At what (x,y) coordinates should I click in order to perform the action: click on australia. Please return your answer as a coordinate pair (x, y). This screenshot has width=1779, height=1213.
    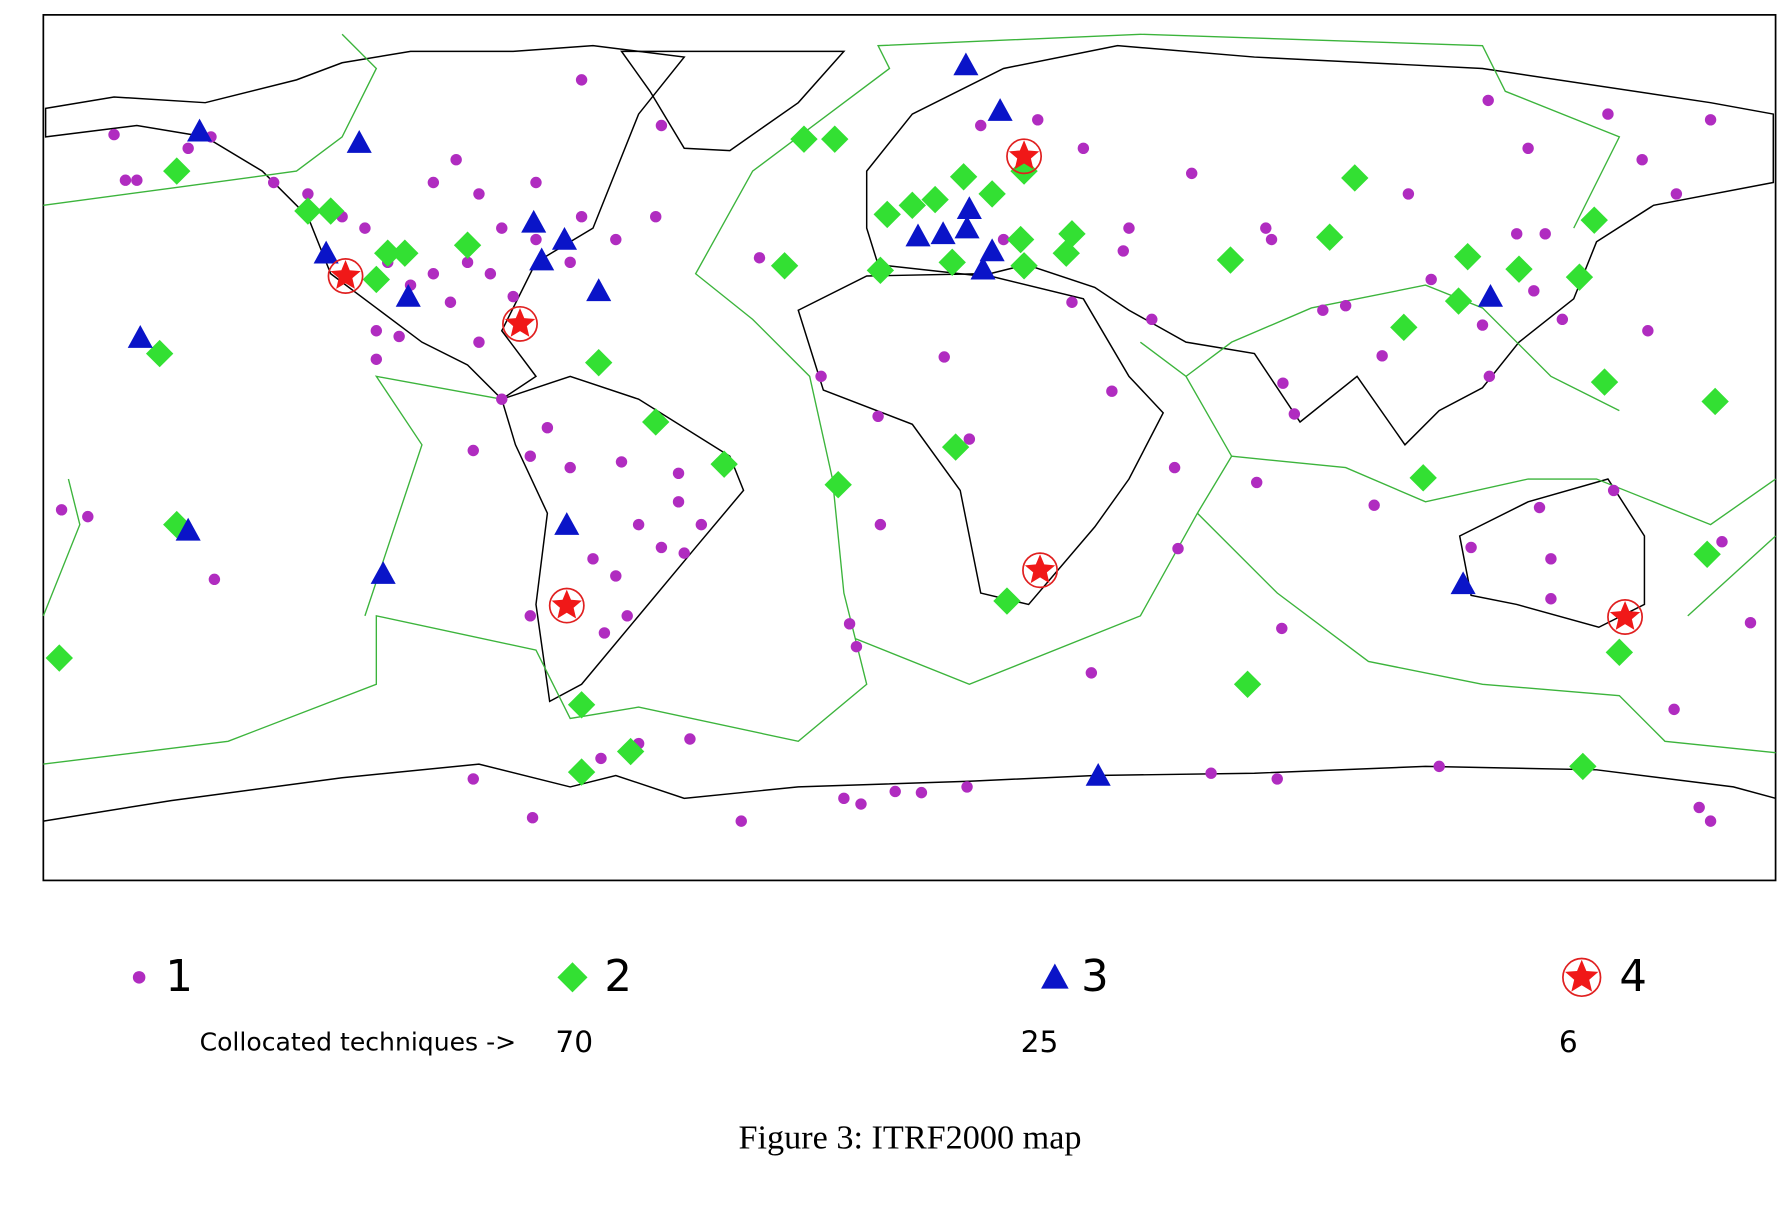
    Looking at the image, I should click on (1552, 553).